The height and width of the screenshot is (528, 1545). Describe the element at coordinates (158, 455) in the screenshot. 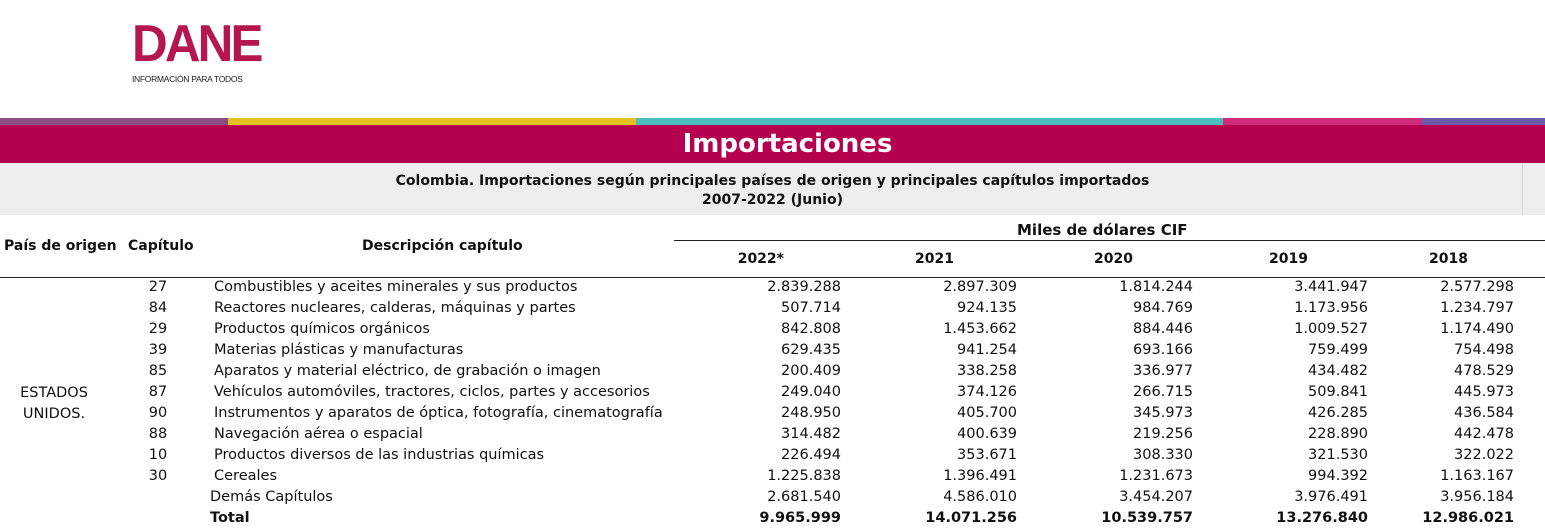

I see `chapter-cell: 10` at that location.